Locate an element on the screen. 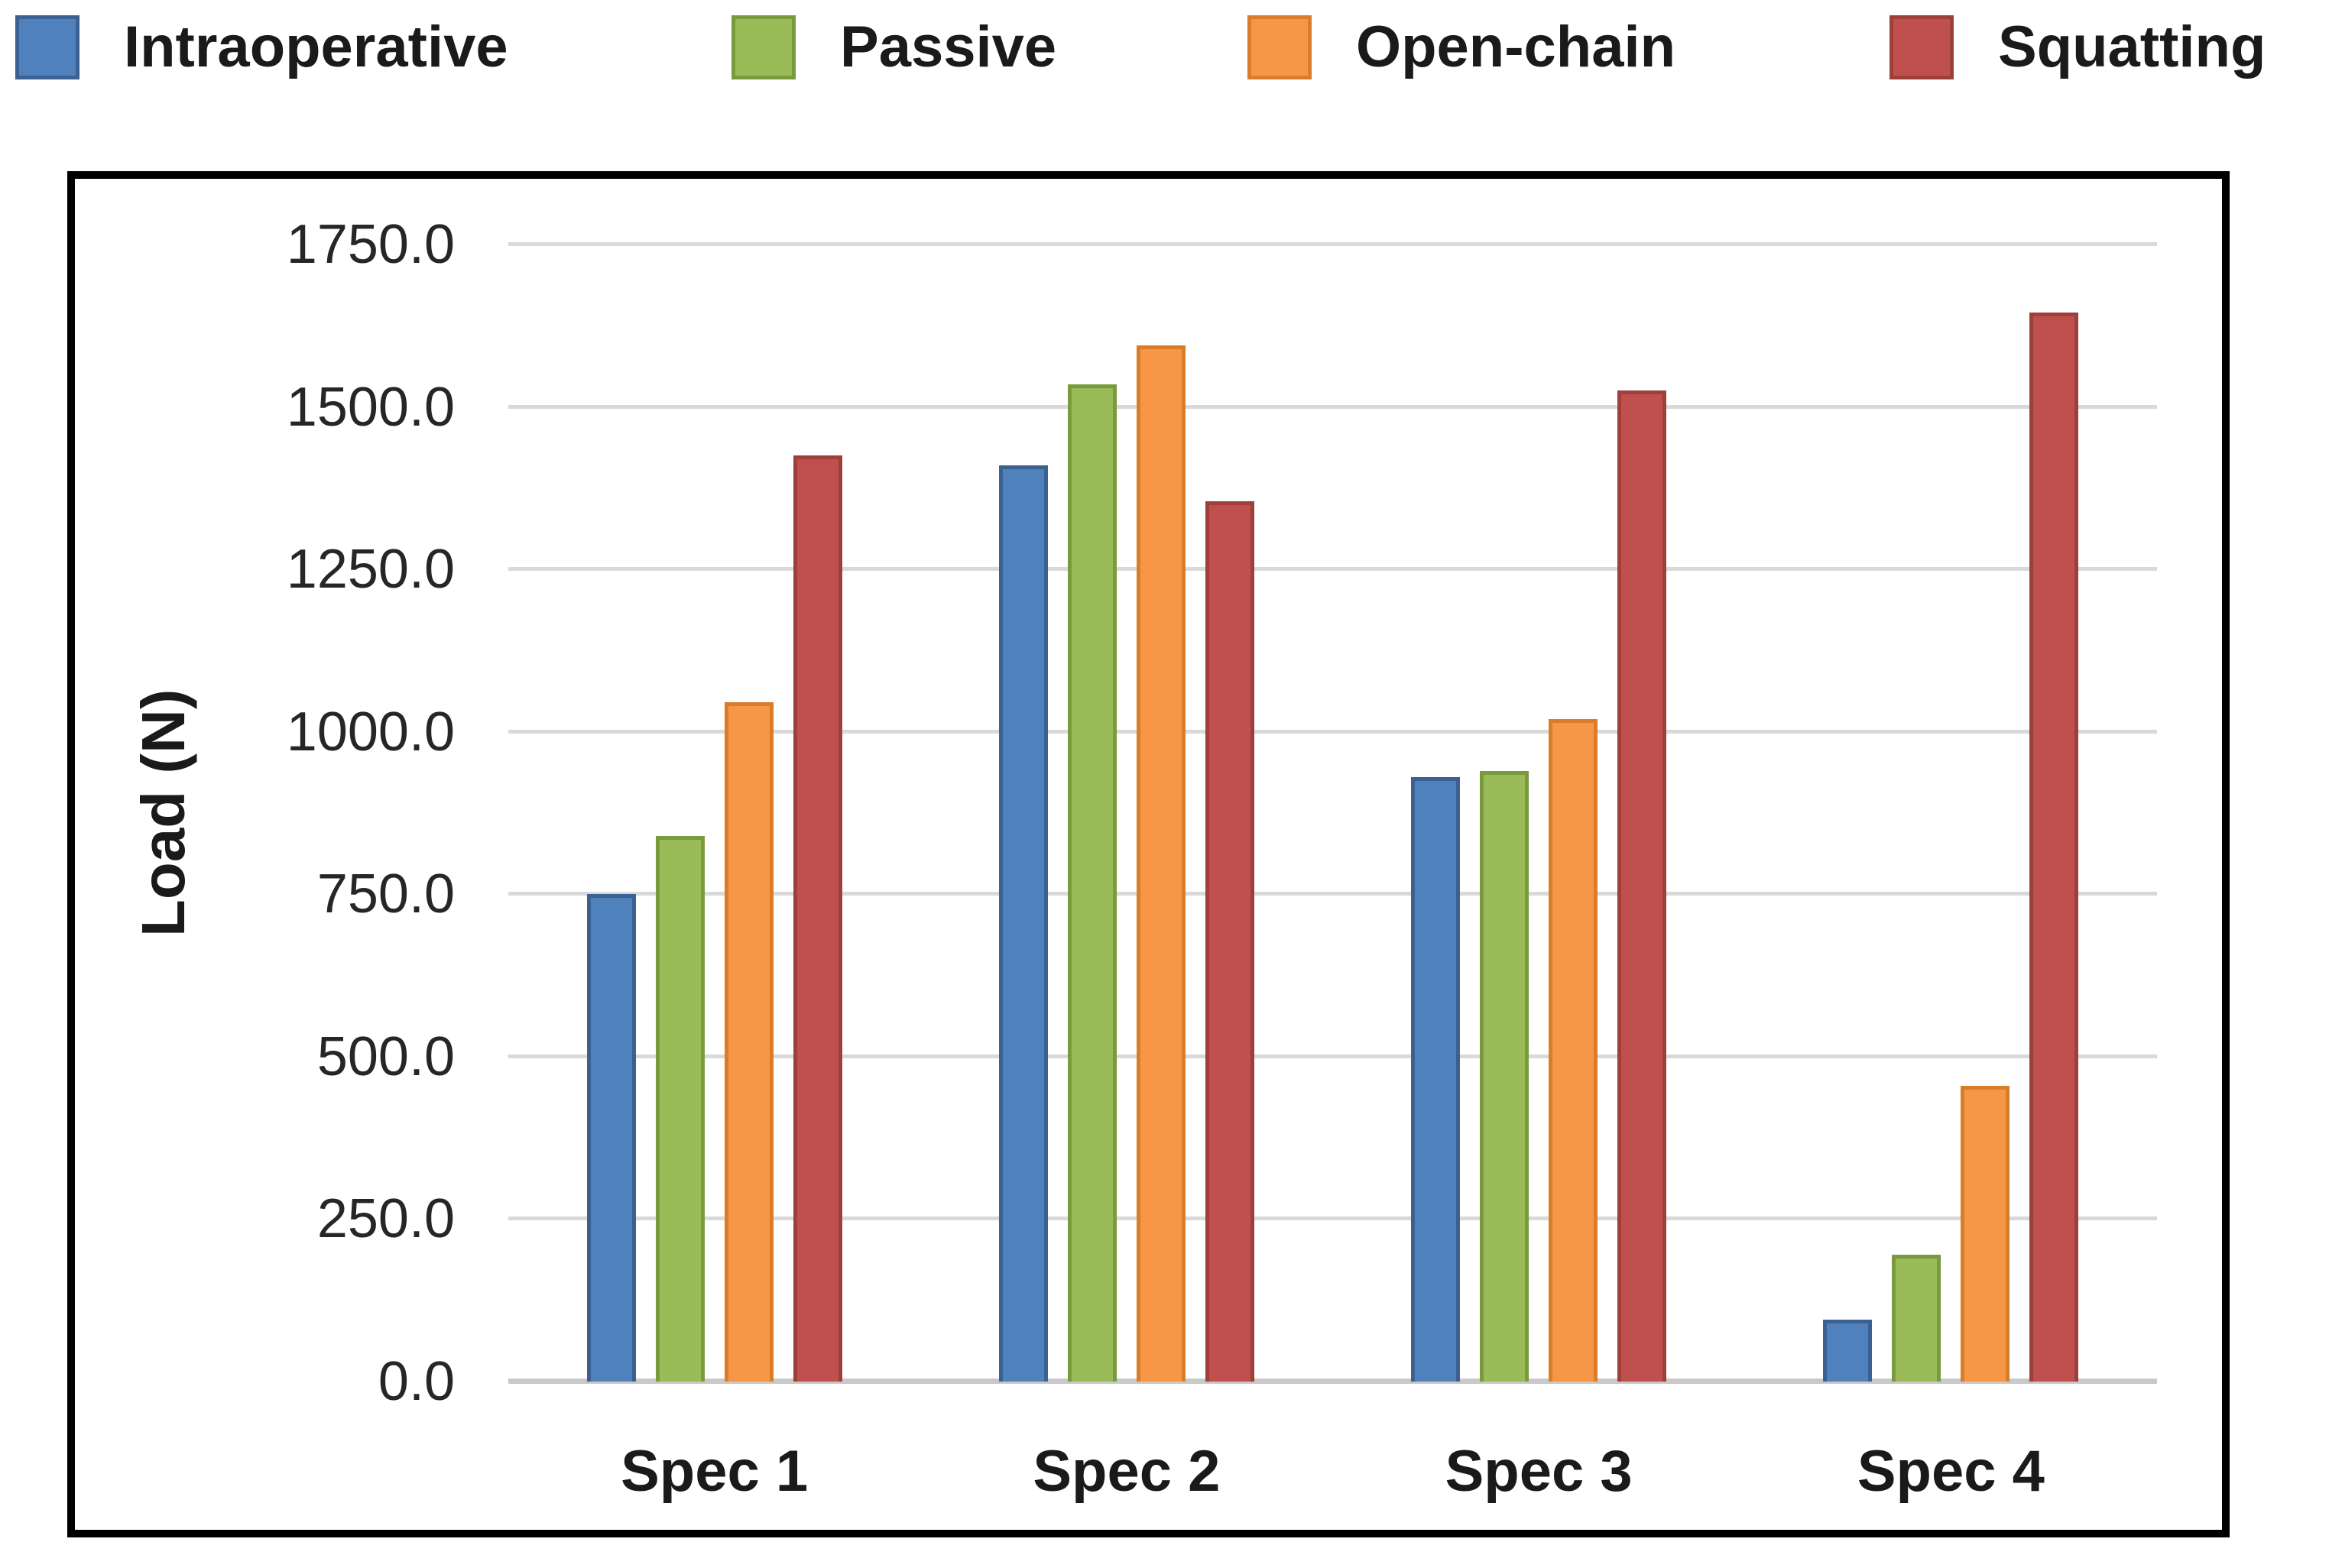 This screenshot has width=2342, height=1568. y-tick-label: 500.0 is located at coordinates (385, 1056).